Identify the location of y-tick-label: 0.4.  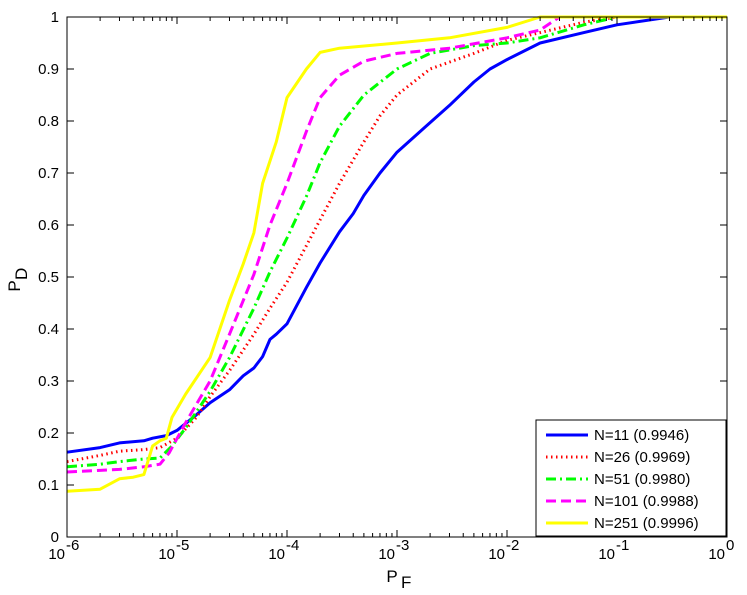
(48, 329).